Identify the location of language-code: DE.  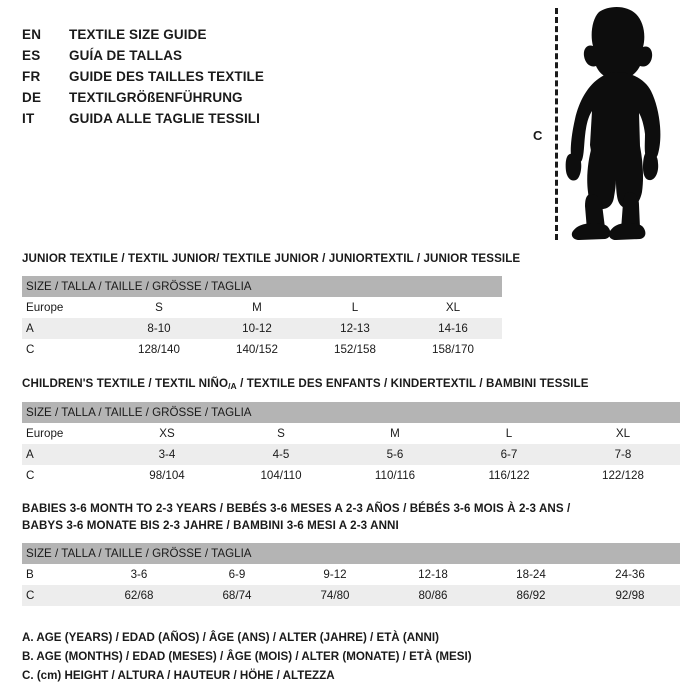
(32, 97).